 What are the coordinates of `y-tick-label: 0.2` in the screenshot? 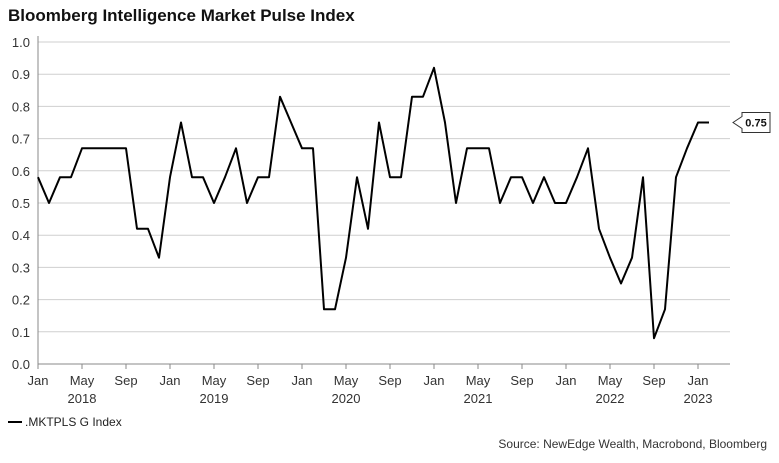 It's located at (21, 300).